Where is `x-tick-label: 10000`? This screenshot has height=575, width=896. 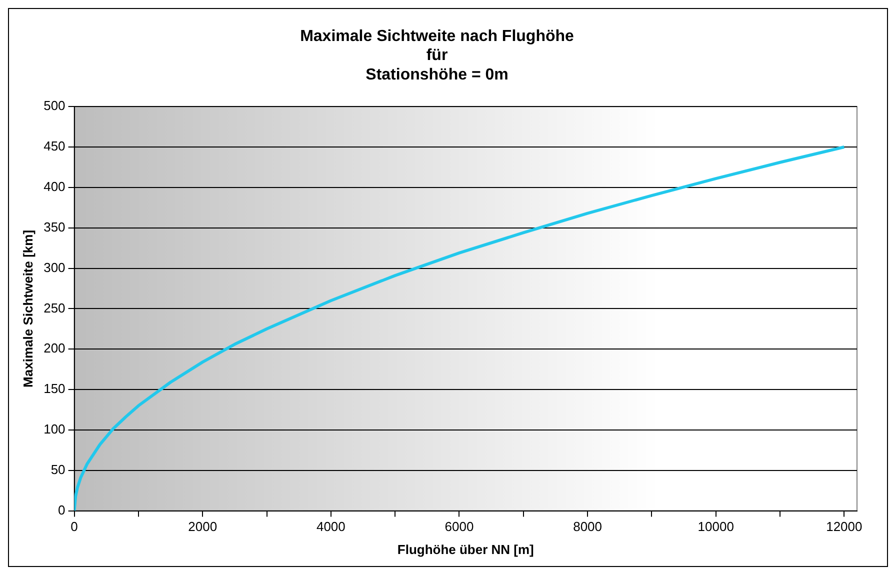 x-tick-label: 10000 is located at coordinates (716, 526).